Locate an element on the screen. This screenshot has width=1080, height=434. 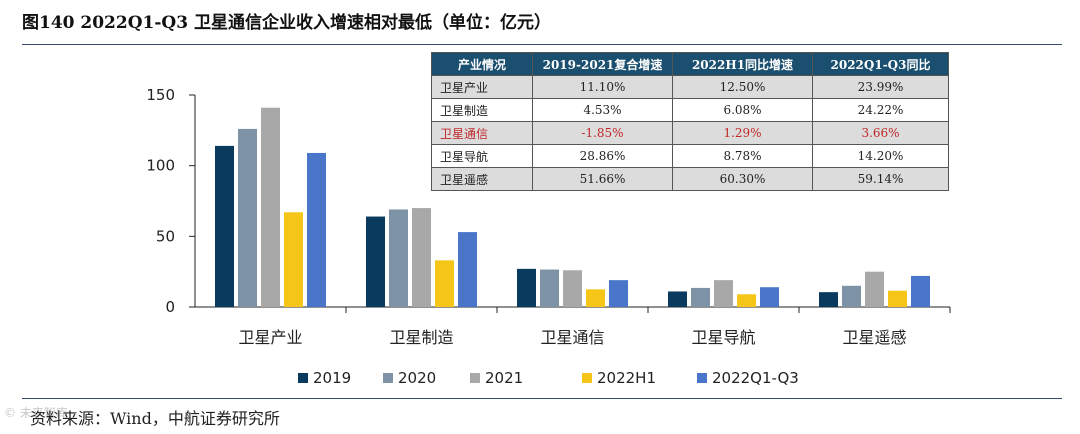
table-cell: 14.20% is located at coordinates (880, 156).